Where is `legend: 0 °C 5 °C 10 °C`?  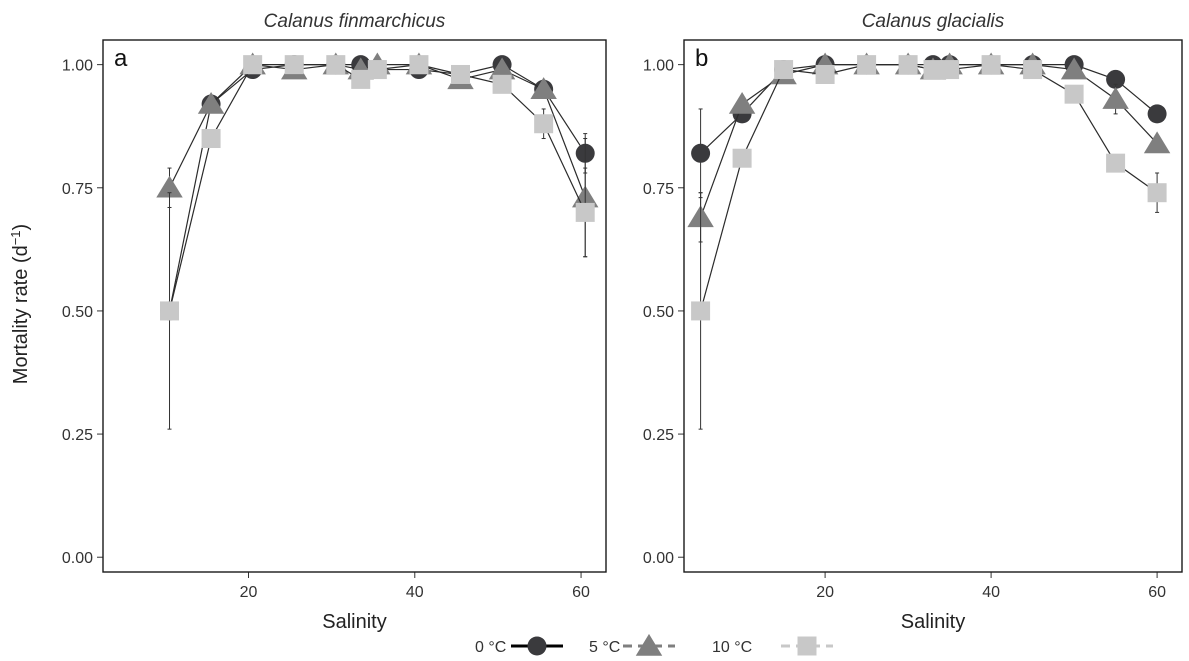 legend: 0 °C 5 °C 10 °C is located at coordinates (654, 645).